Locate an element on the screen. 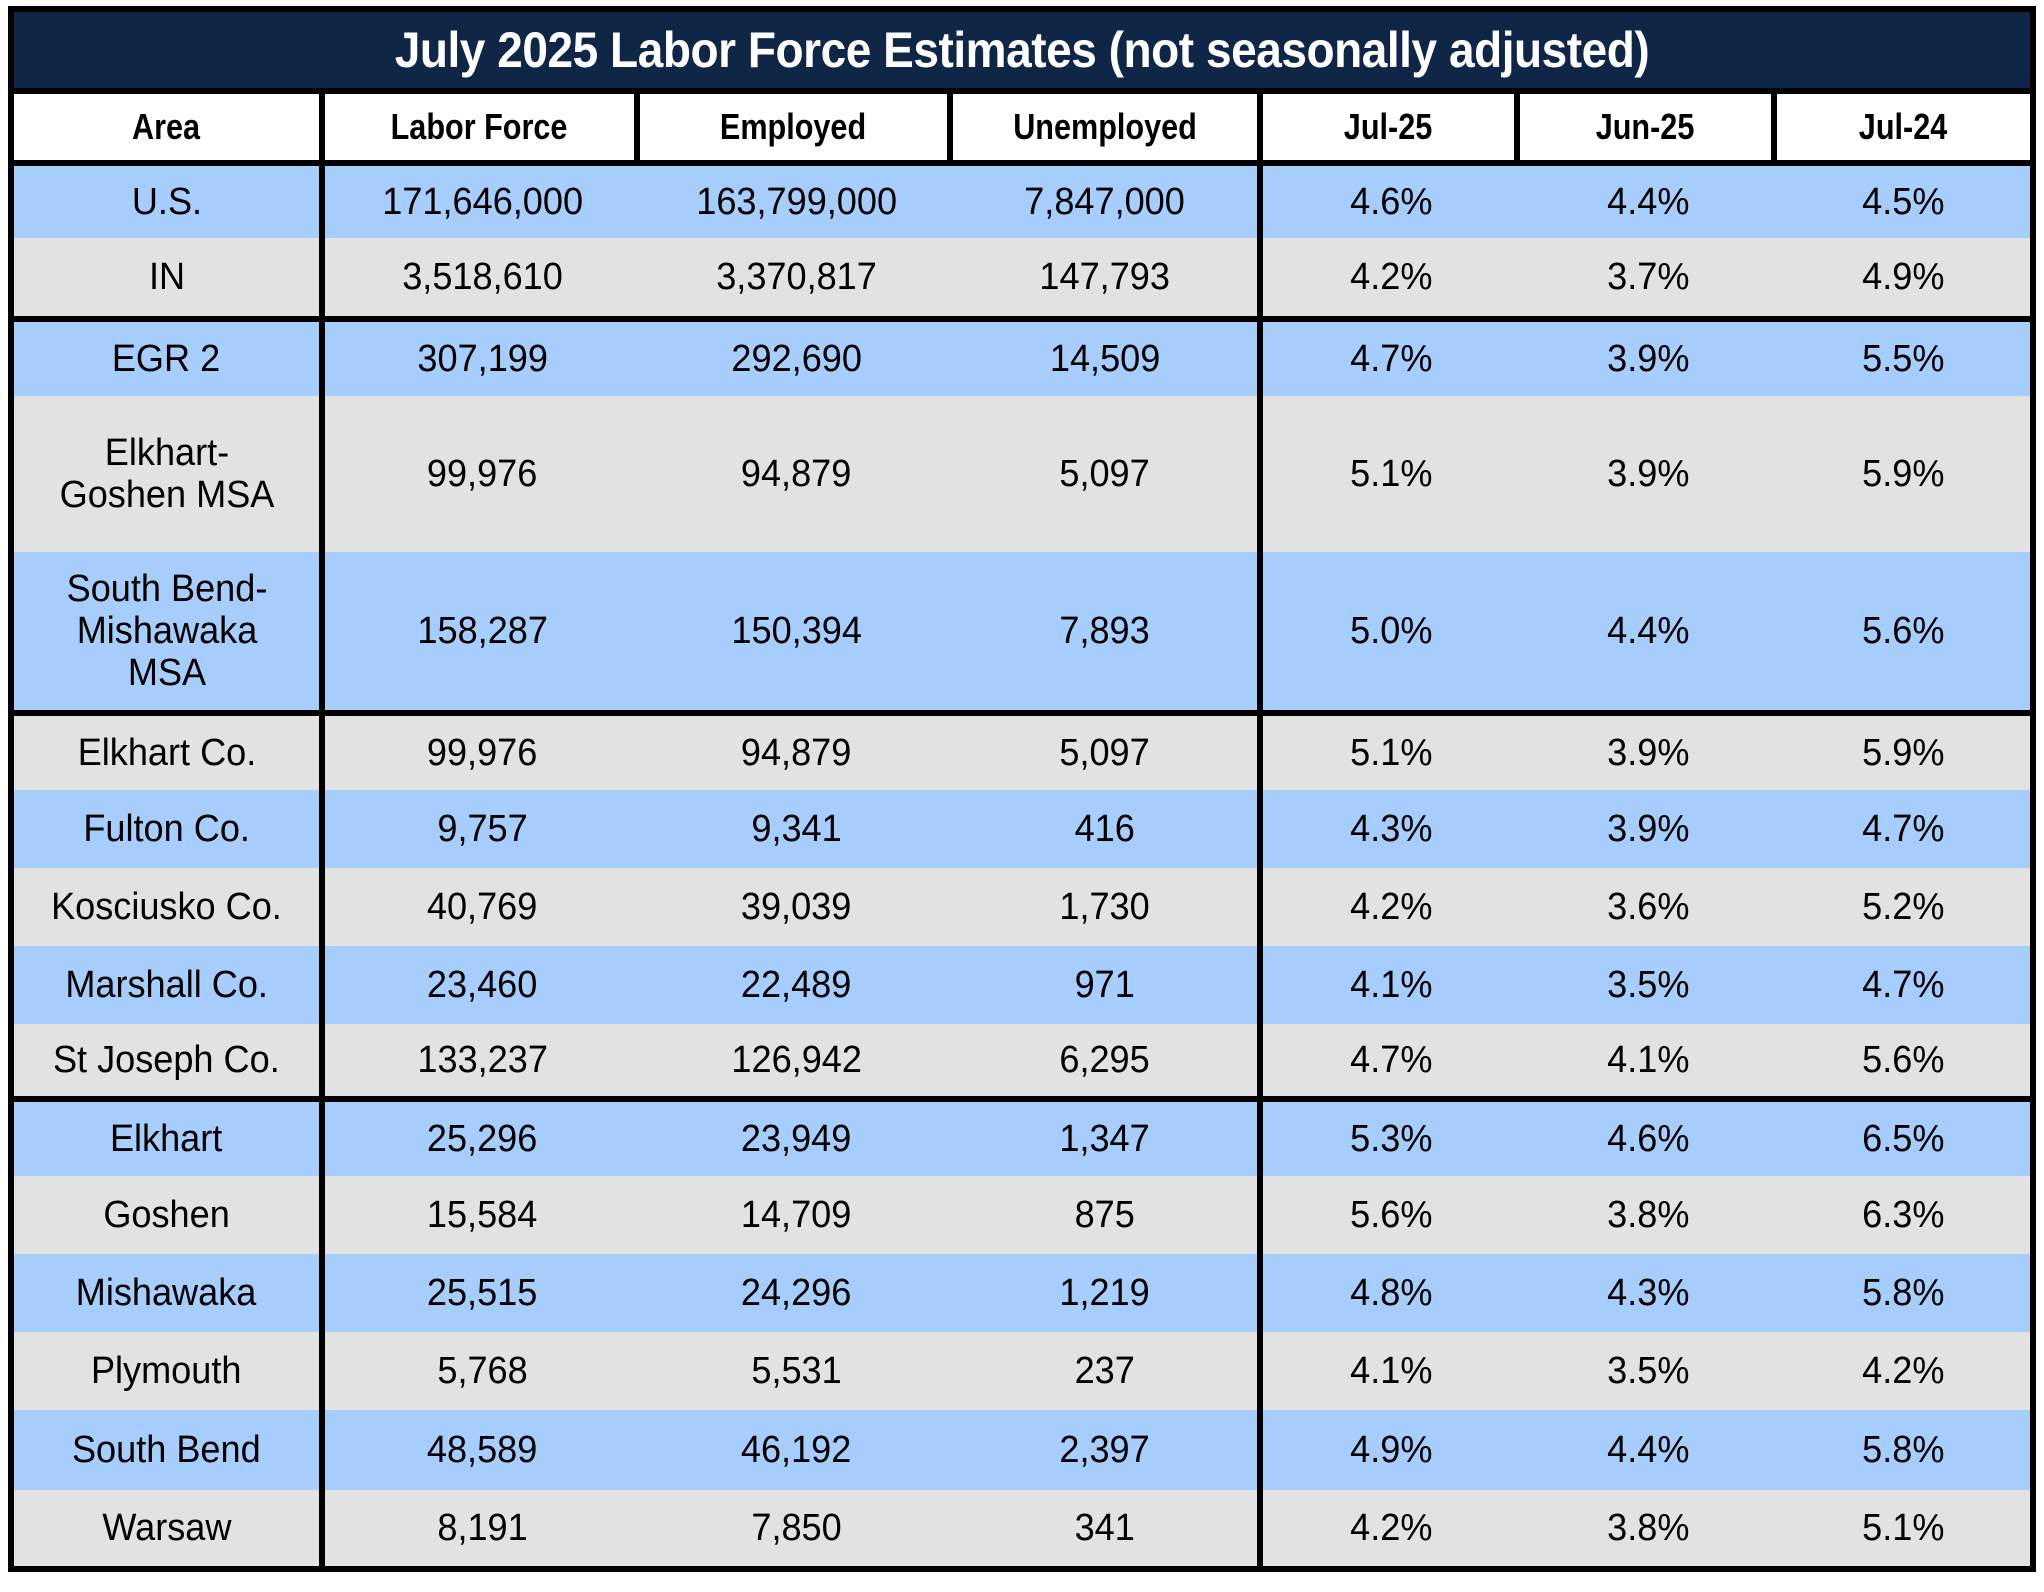 The width and height of the screenshot is (2044, 1592). employed-text: 126,942 is located at coordinates (796, 1060).